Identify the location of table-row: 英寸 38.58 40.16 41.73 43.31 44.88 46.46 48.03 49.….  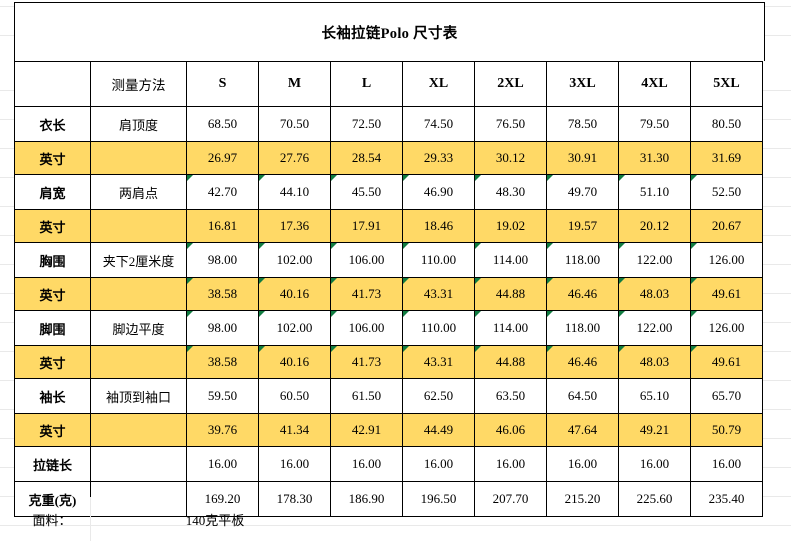
(388, 362).